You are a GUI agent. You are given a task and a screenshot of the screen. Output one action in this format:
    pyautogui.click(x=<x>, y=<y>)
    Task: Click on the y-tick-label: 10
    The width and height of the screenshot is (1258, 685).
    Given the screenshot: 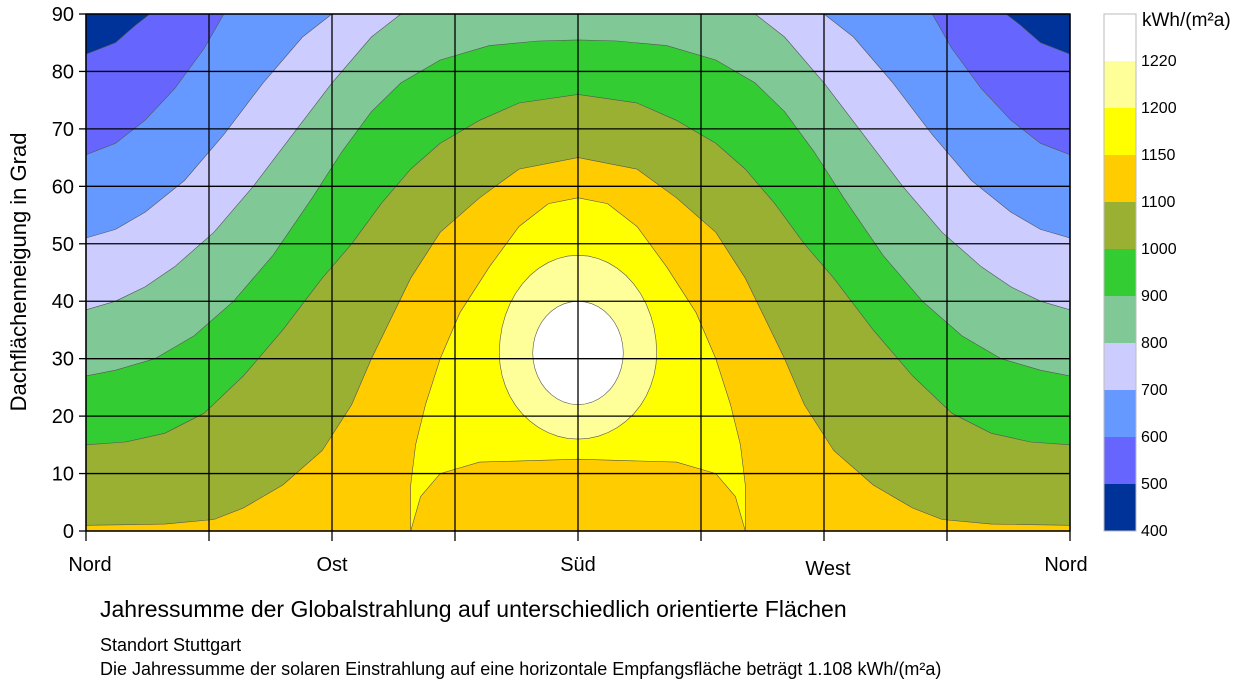 What is the action you would take?
    pyautogui.click(x=63, y=475)
    